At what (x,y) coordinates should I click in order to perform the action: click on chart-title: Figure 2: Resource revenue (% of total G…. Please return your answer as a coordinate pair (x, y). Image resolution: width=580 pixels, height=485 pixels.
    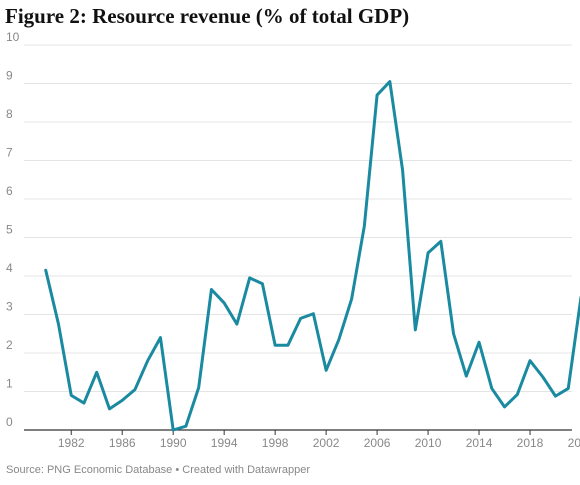
    Looking at the image, I should click on (207, 16).